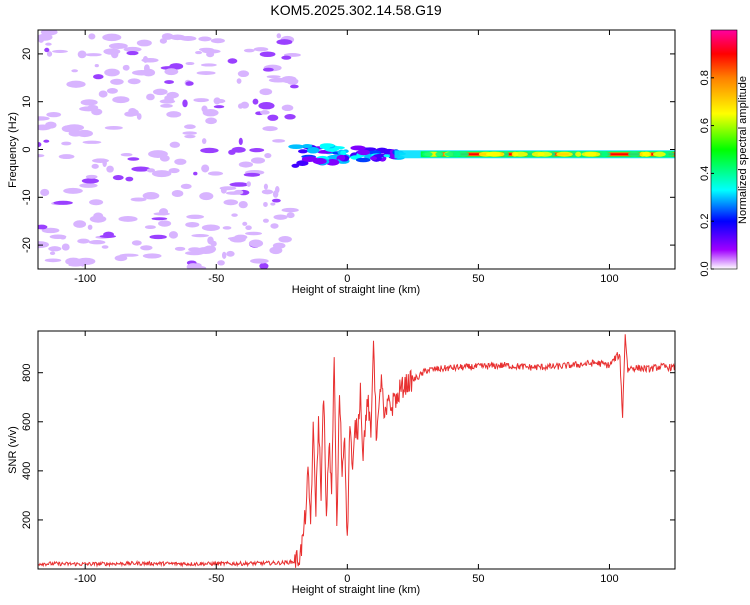 This screenshot has height=605, width=750. What do you see at coordinates (169, 149) in the screenshot?
I see `spectrogram-noise` at bounding box center [169, 149].